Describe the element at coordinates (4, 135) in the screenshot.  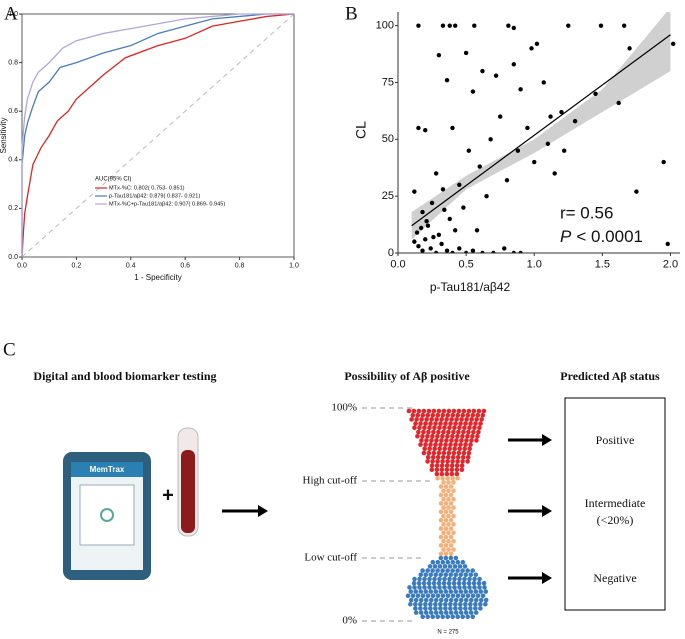
I see `y-axis-label: Sensitivity` at that location.